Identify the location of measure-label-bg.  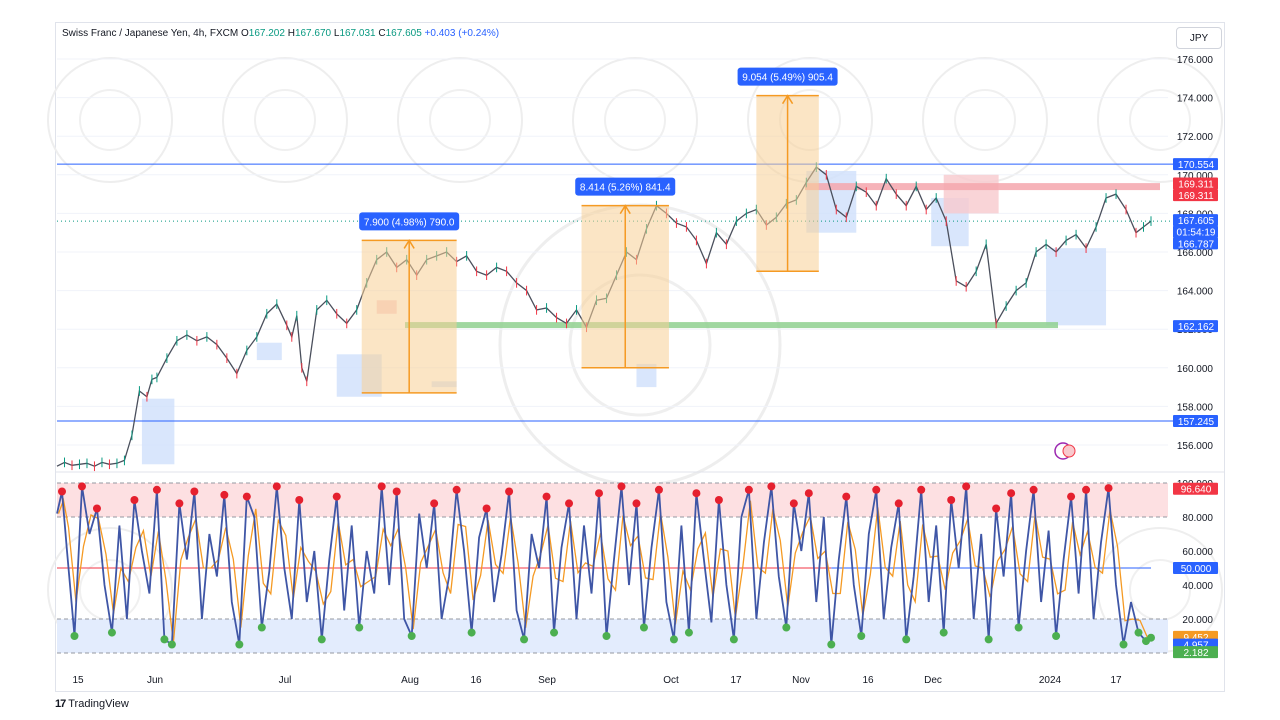
(625, 186).